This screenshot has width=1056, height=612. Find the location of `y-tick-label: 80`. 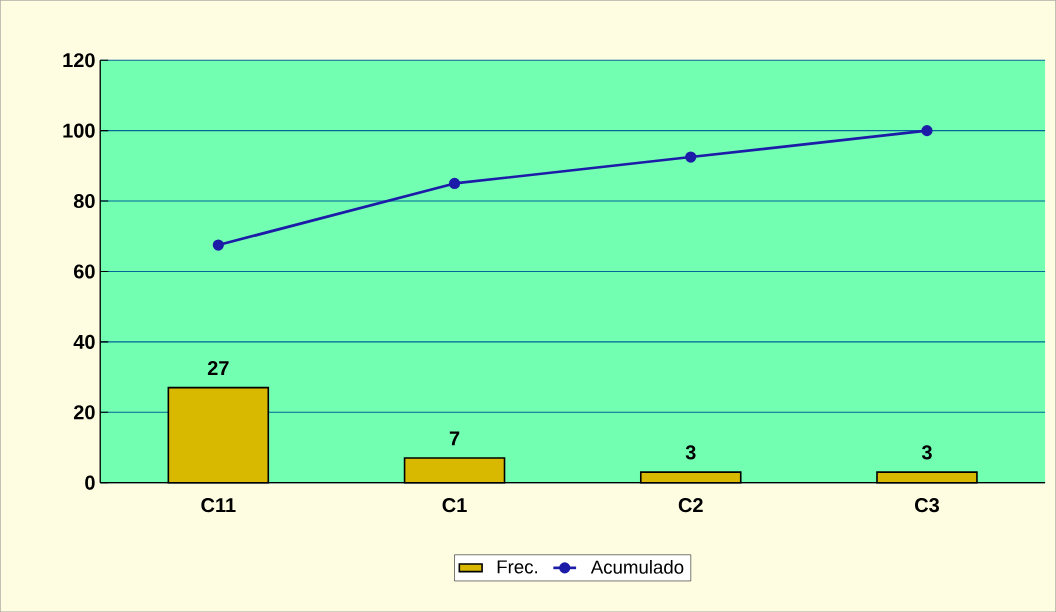

y-tick-label: 80 is located at coordinates (84, 201).